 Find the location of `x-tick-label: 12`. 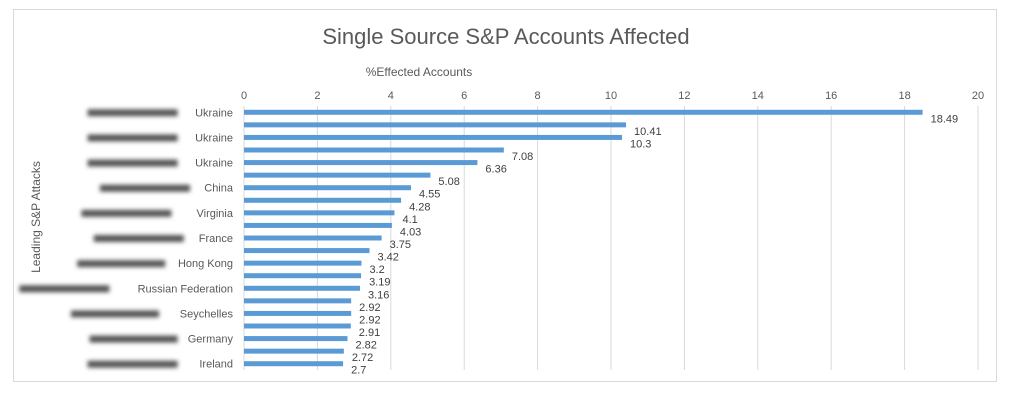

x-tick-label: 12 is located at coordinates (684, 96).